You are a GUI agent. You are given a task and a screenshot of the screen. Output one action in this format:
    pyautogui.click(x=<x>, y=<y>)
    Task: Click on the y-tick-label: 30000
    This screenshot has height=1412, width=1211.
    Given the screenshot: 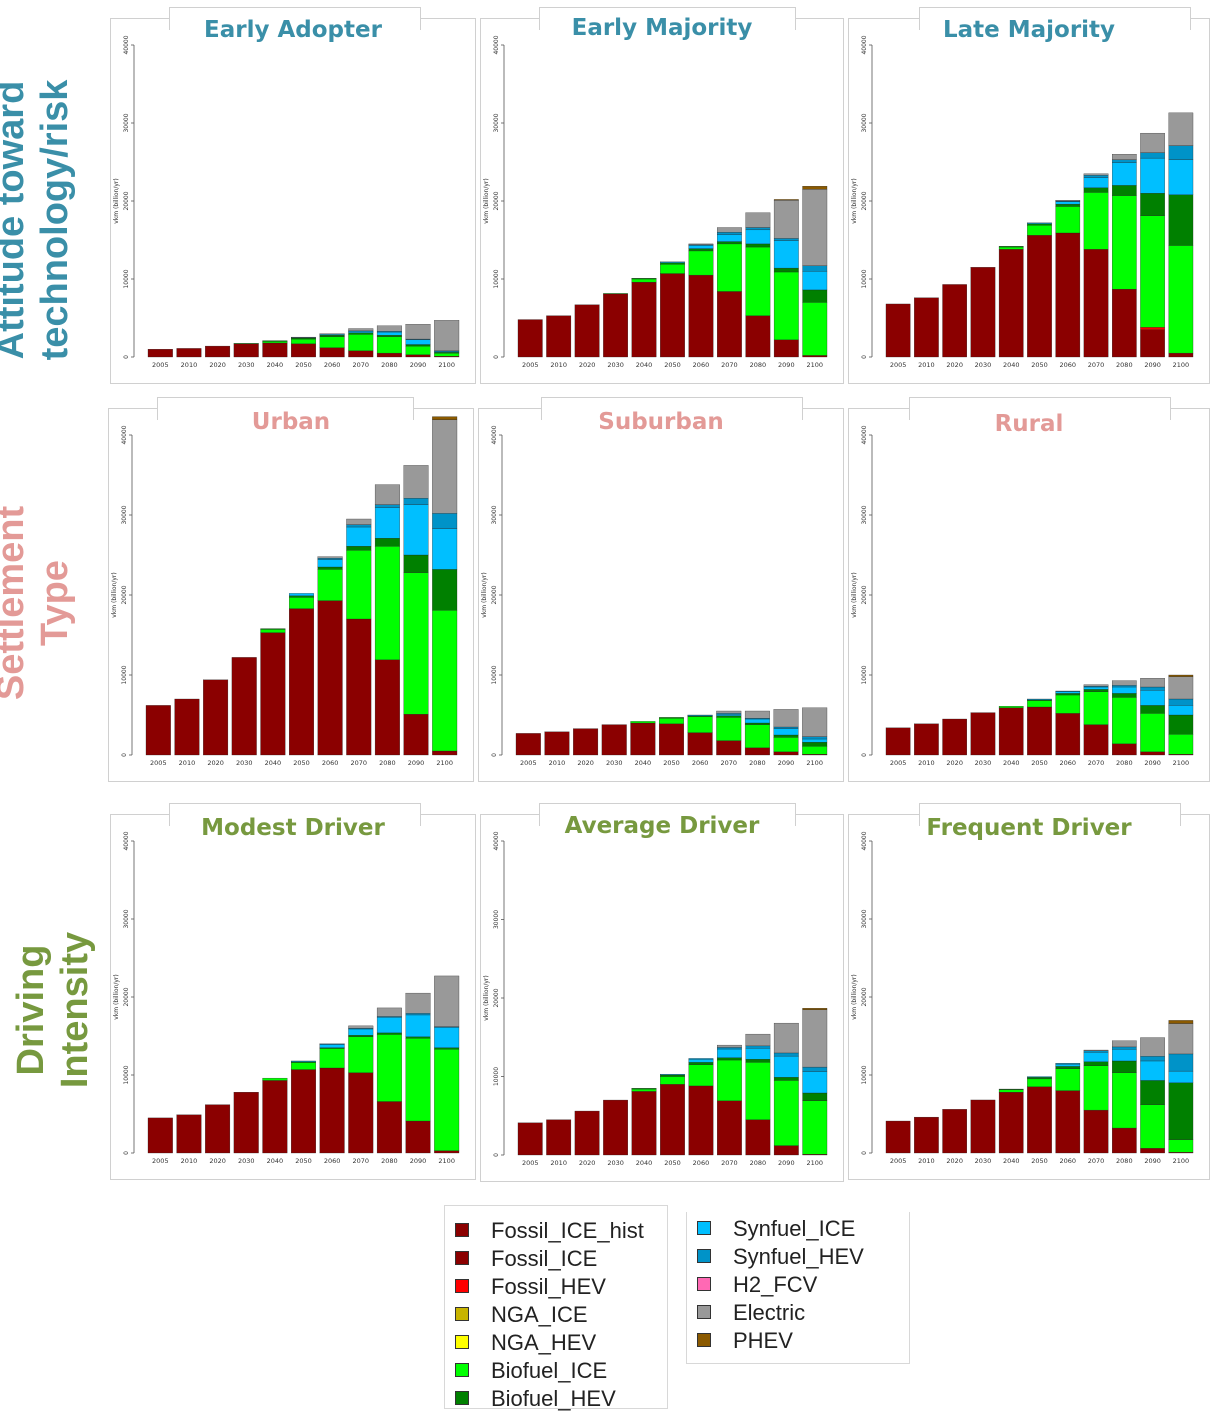 What is the action you would take?
    pyautogui.click(x=126, y=918)
    